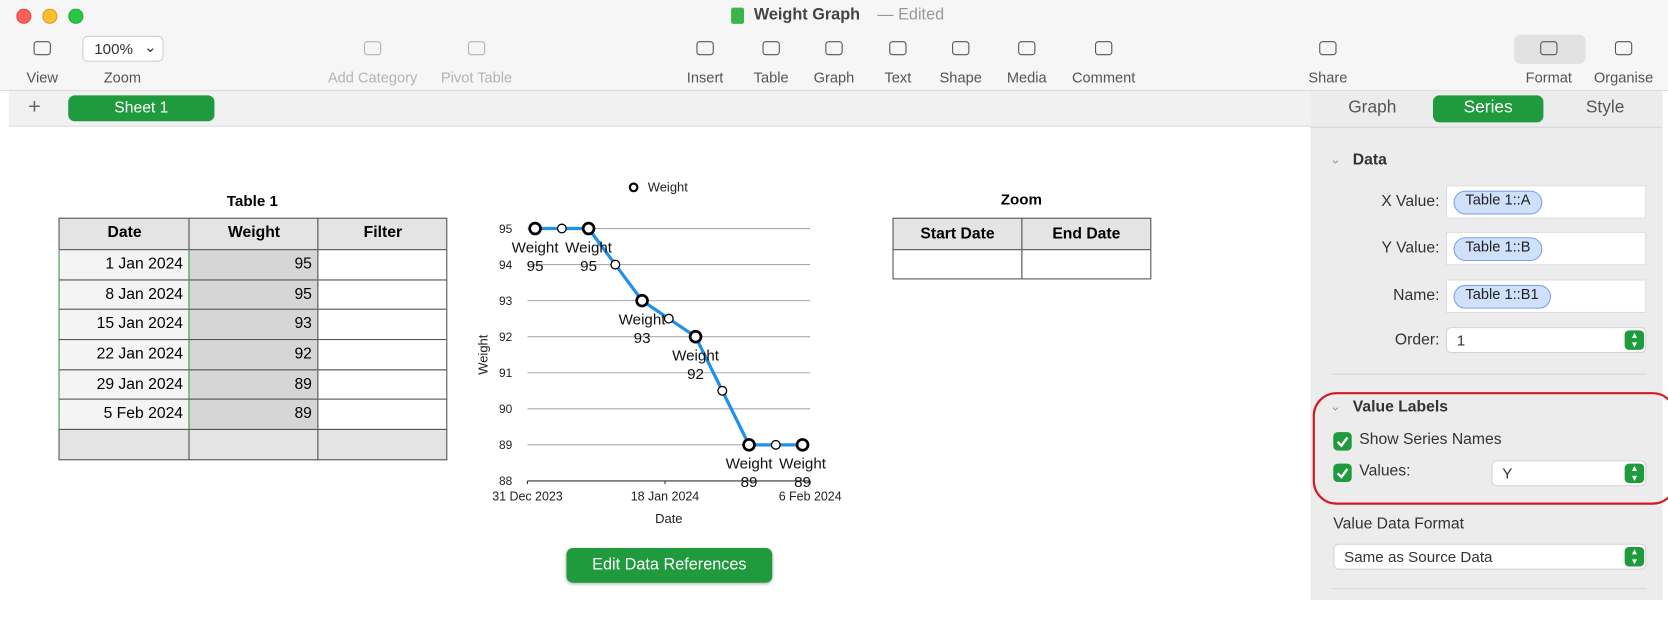 The width and height of the screenshot is (1668, 622). I want to click on section-title: Value Labels, so click(1400, 407).